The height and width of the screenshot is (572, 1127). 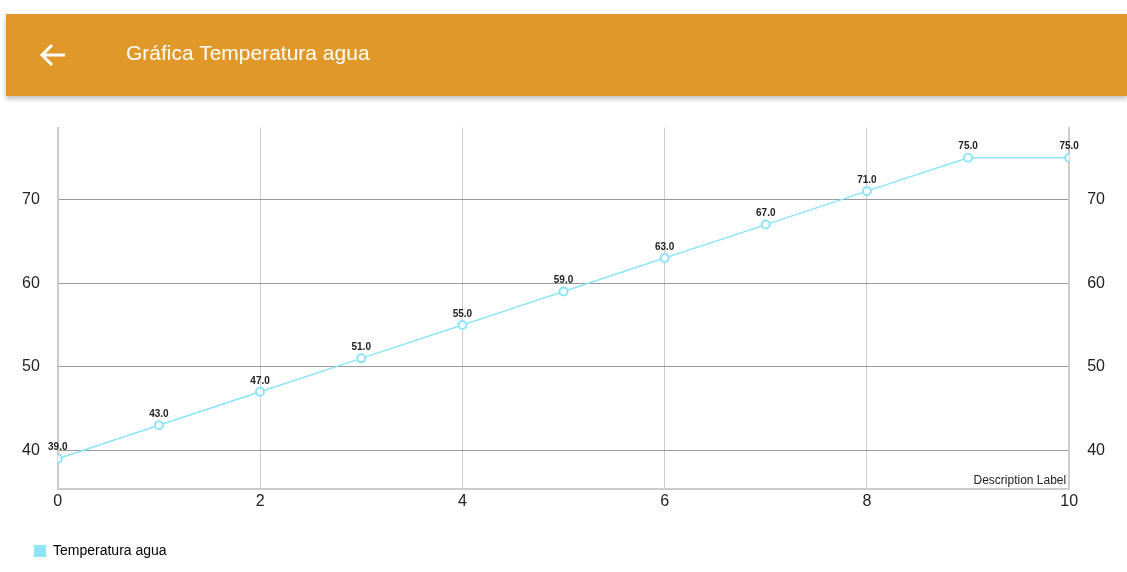 What do you see at coordinates (766, 213) in the screenshot?
I see `data-label: 67.0` at bounding box center [766, 213].